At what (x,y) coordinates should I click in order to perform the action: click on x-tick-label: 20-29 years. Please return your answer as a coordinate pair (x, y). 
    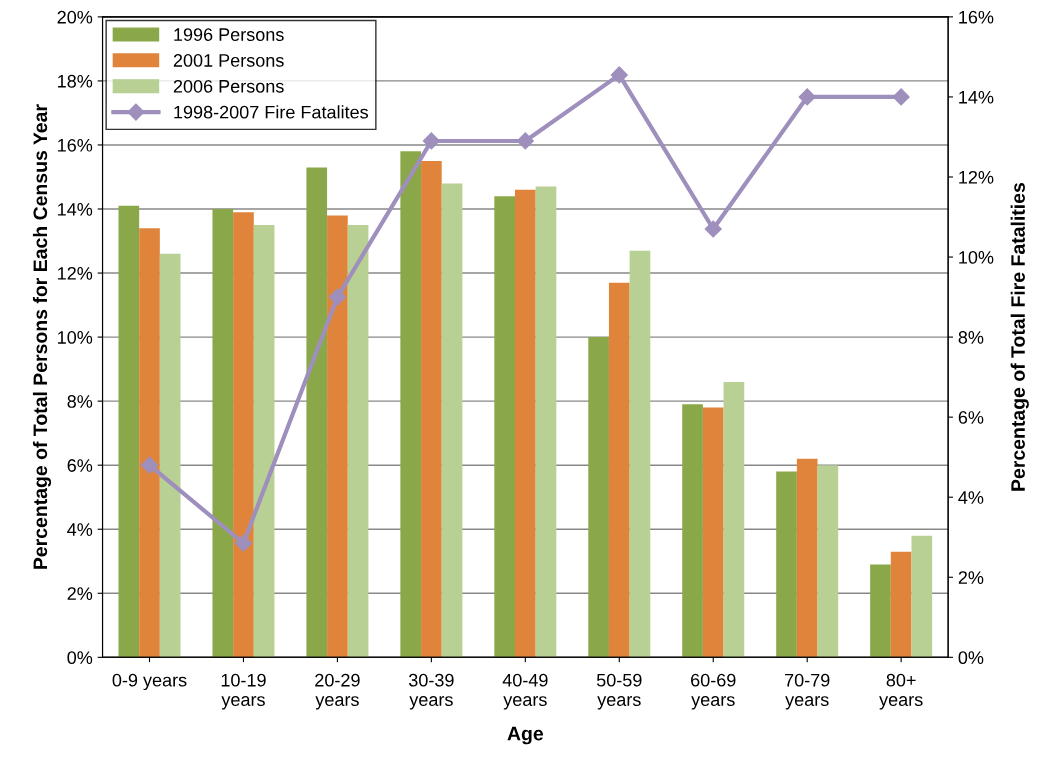
    Looking at the image, I should click on (337, 691).